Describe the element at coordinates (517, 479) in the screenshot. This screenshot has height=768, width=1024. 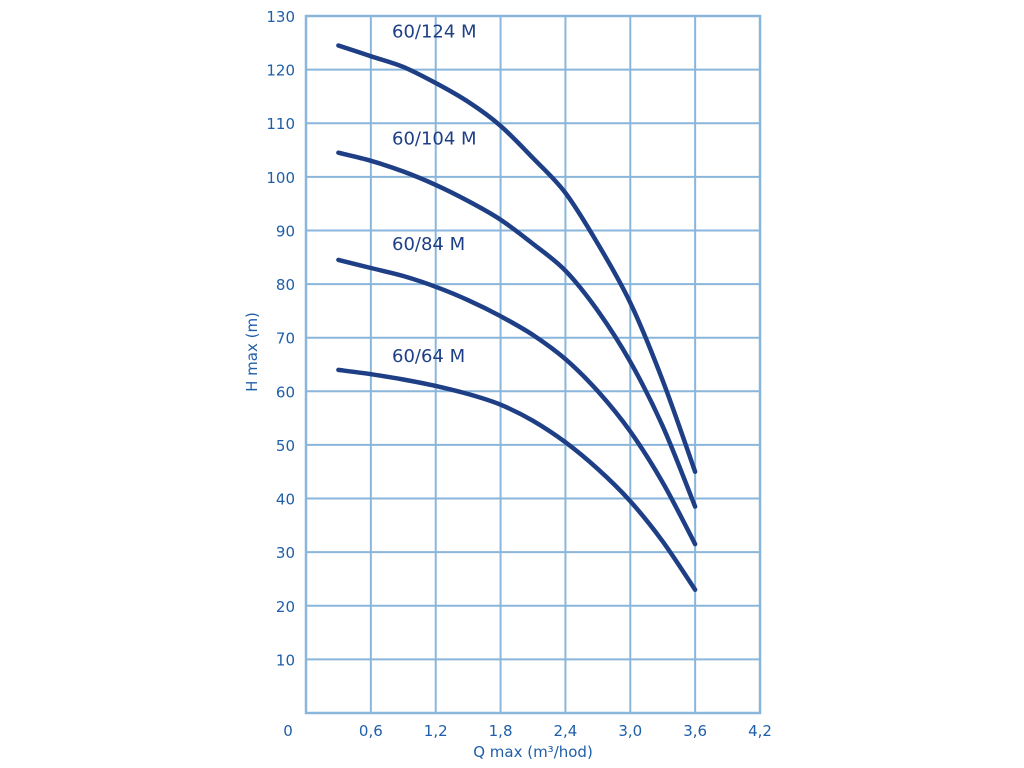
I see `series-line-60-64-m` at that location.